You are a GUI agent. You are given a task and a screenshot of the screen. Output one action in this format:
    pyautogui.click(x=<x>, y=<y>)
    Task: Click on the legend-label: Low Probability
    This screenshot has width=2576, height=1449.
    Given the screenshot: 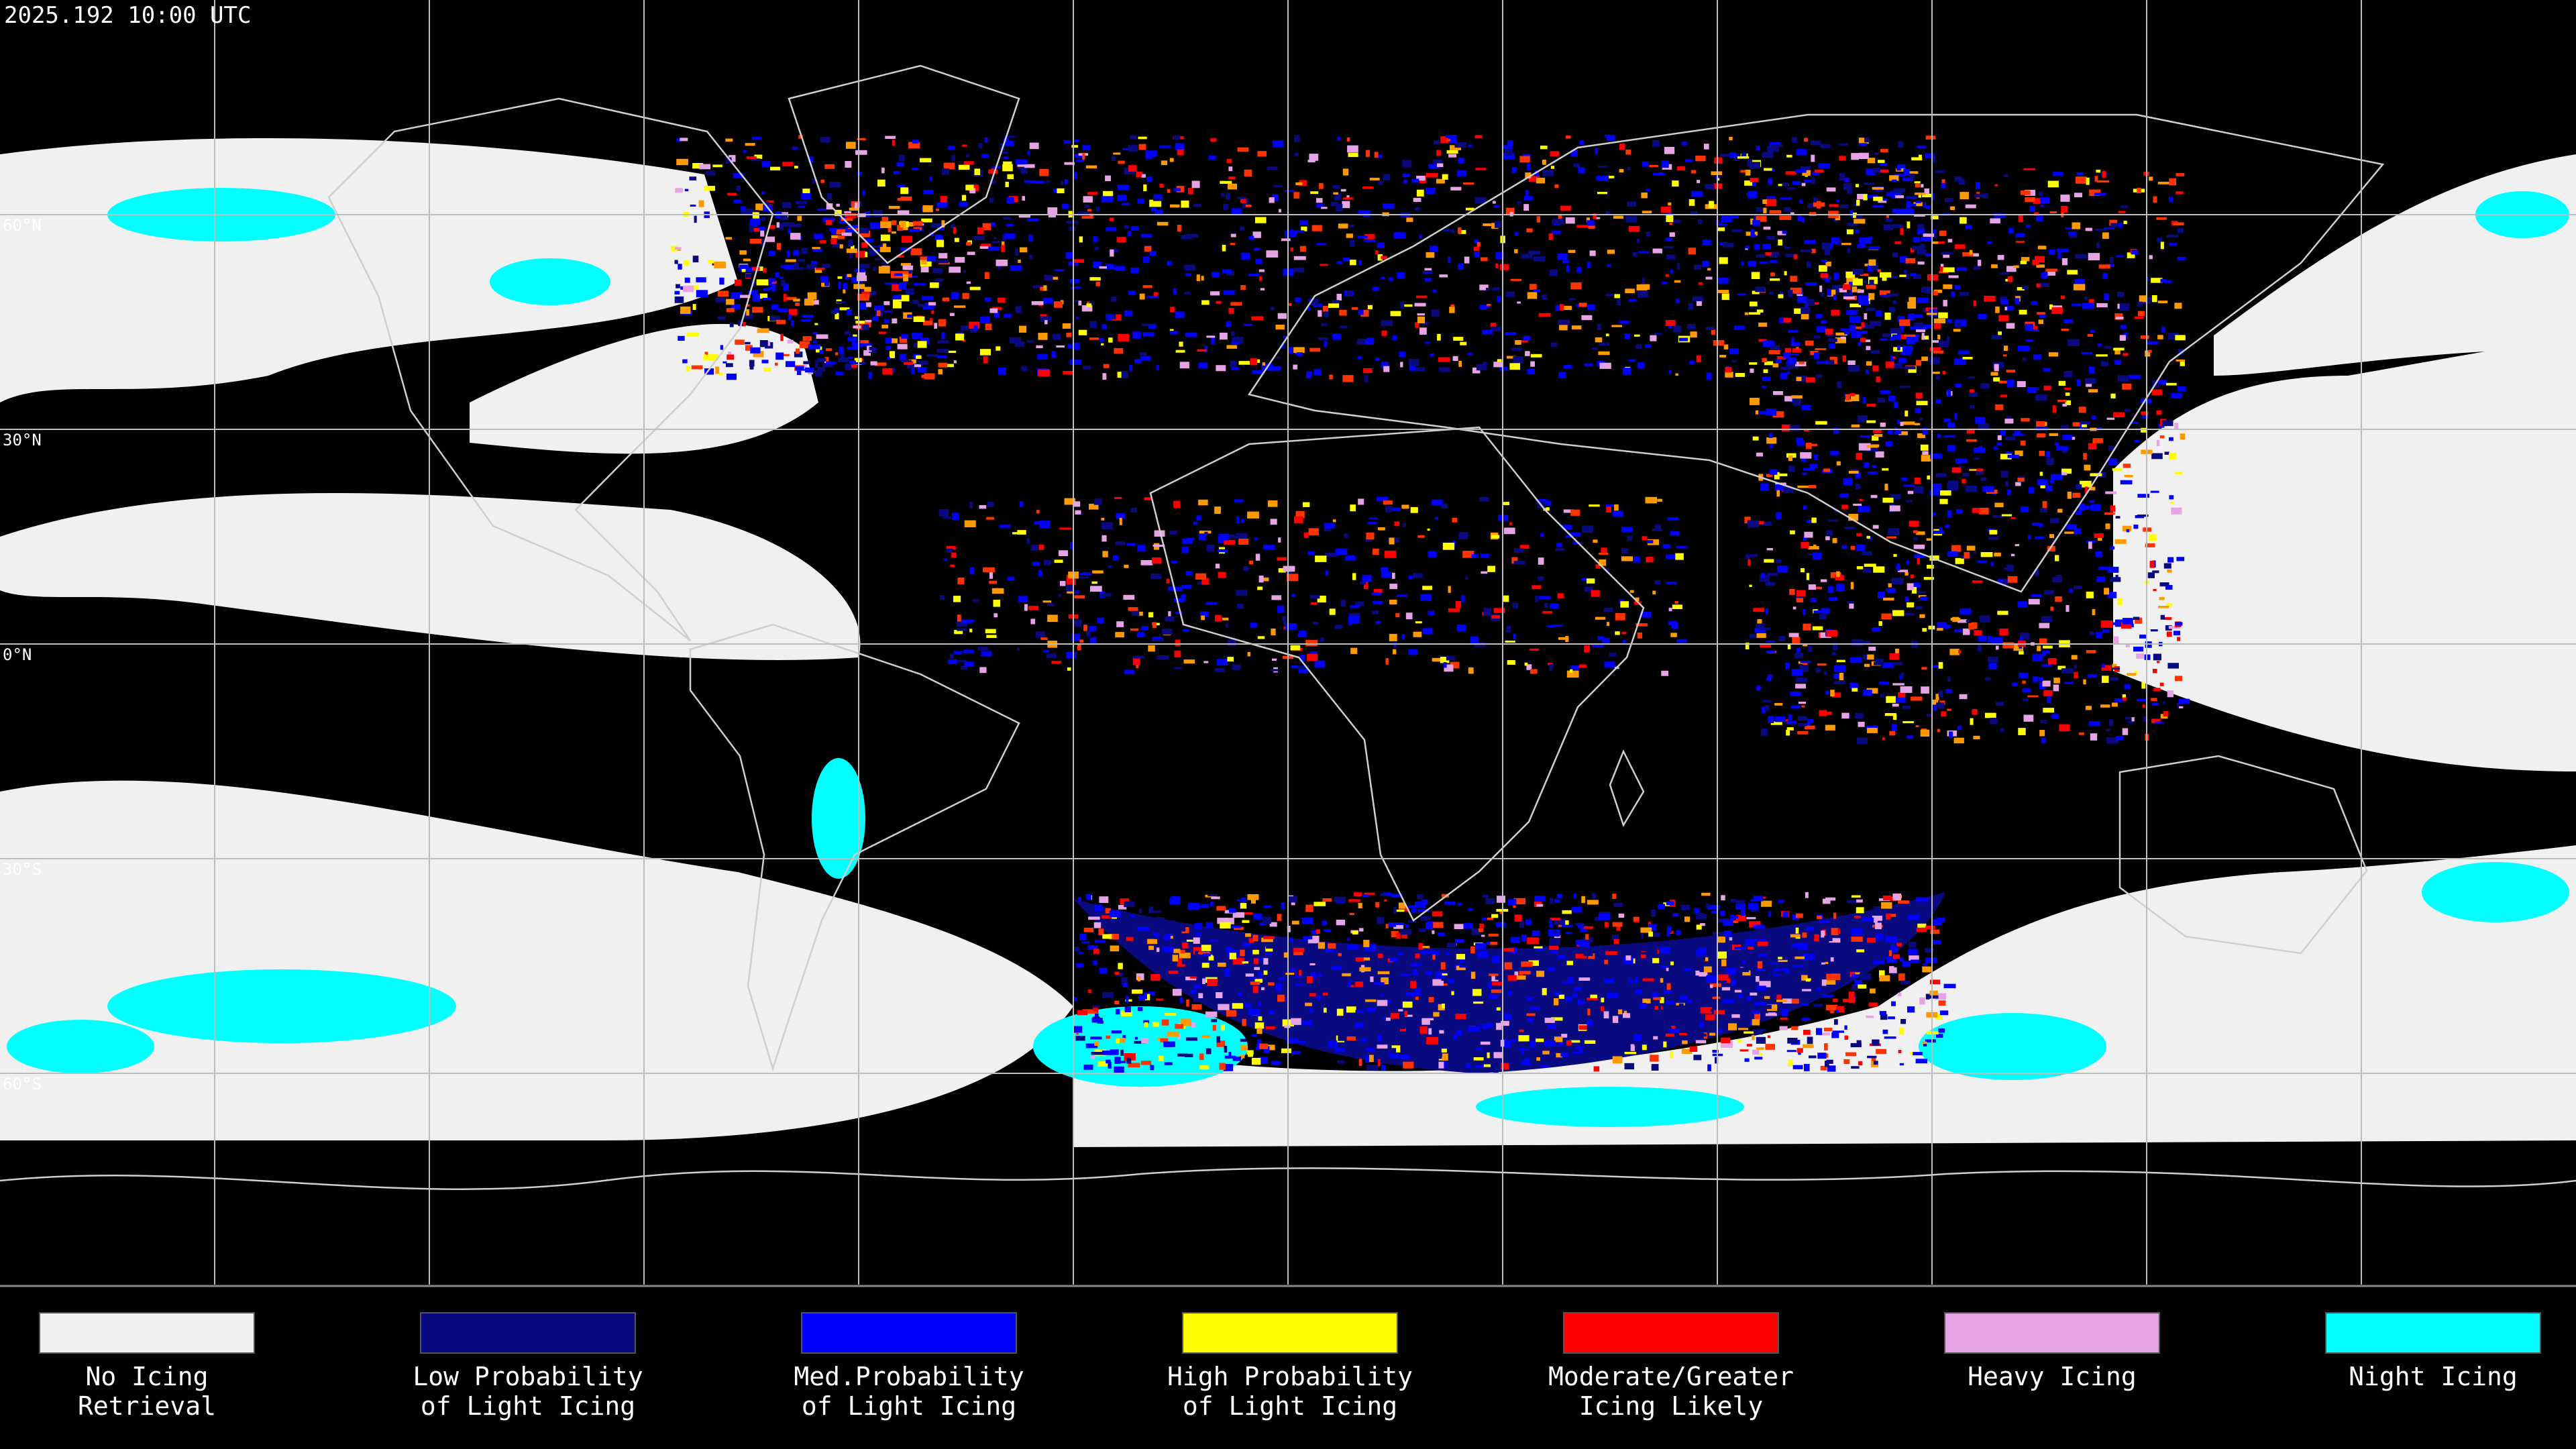 What is the action you would take?
    pyautogui.click(x=528, y=1376)
    